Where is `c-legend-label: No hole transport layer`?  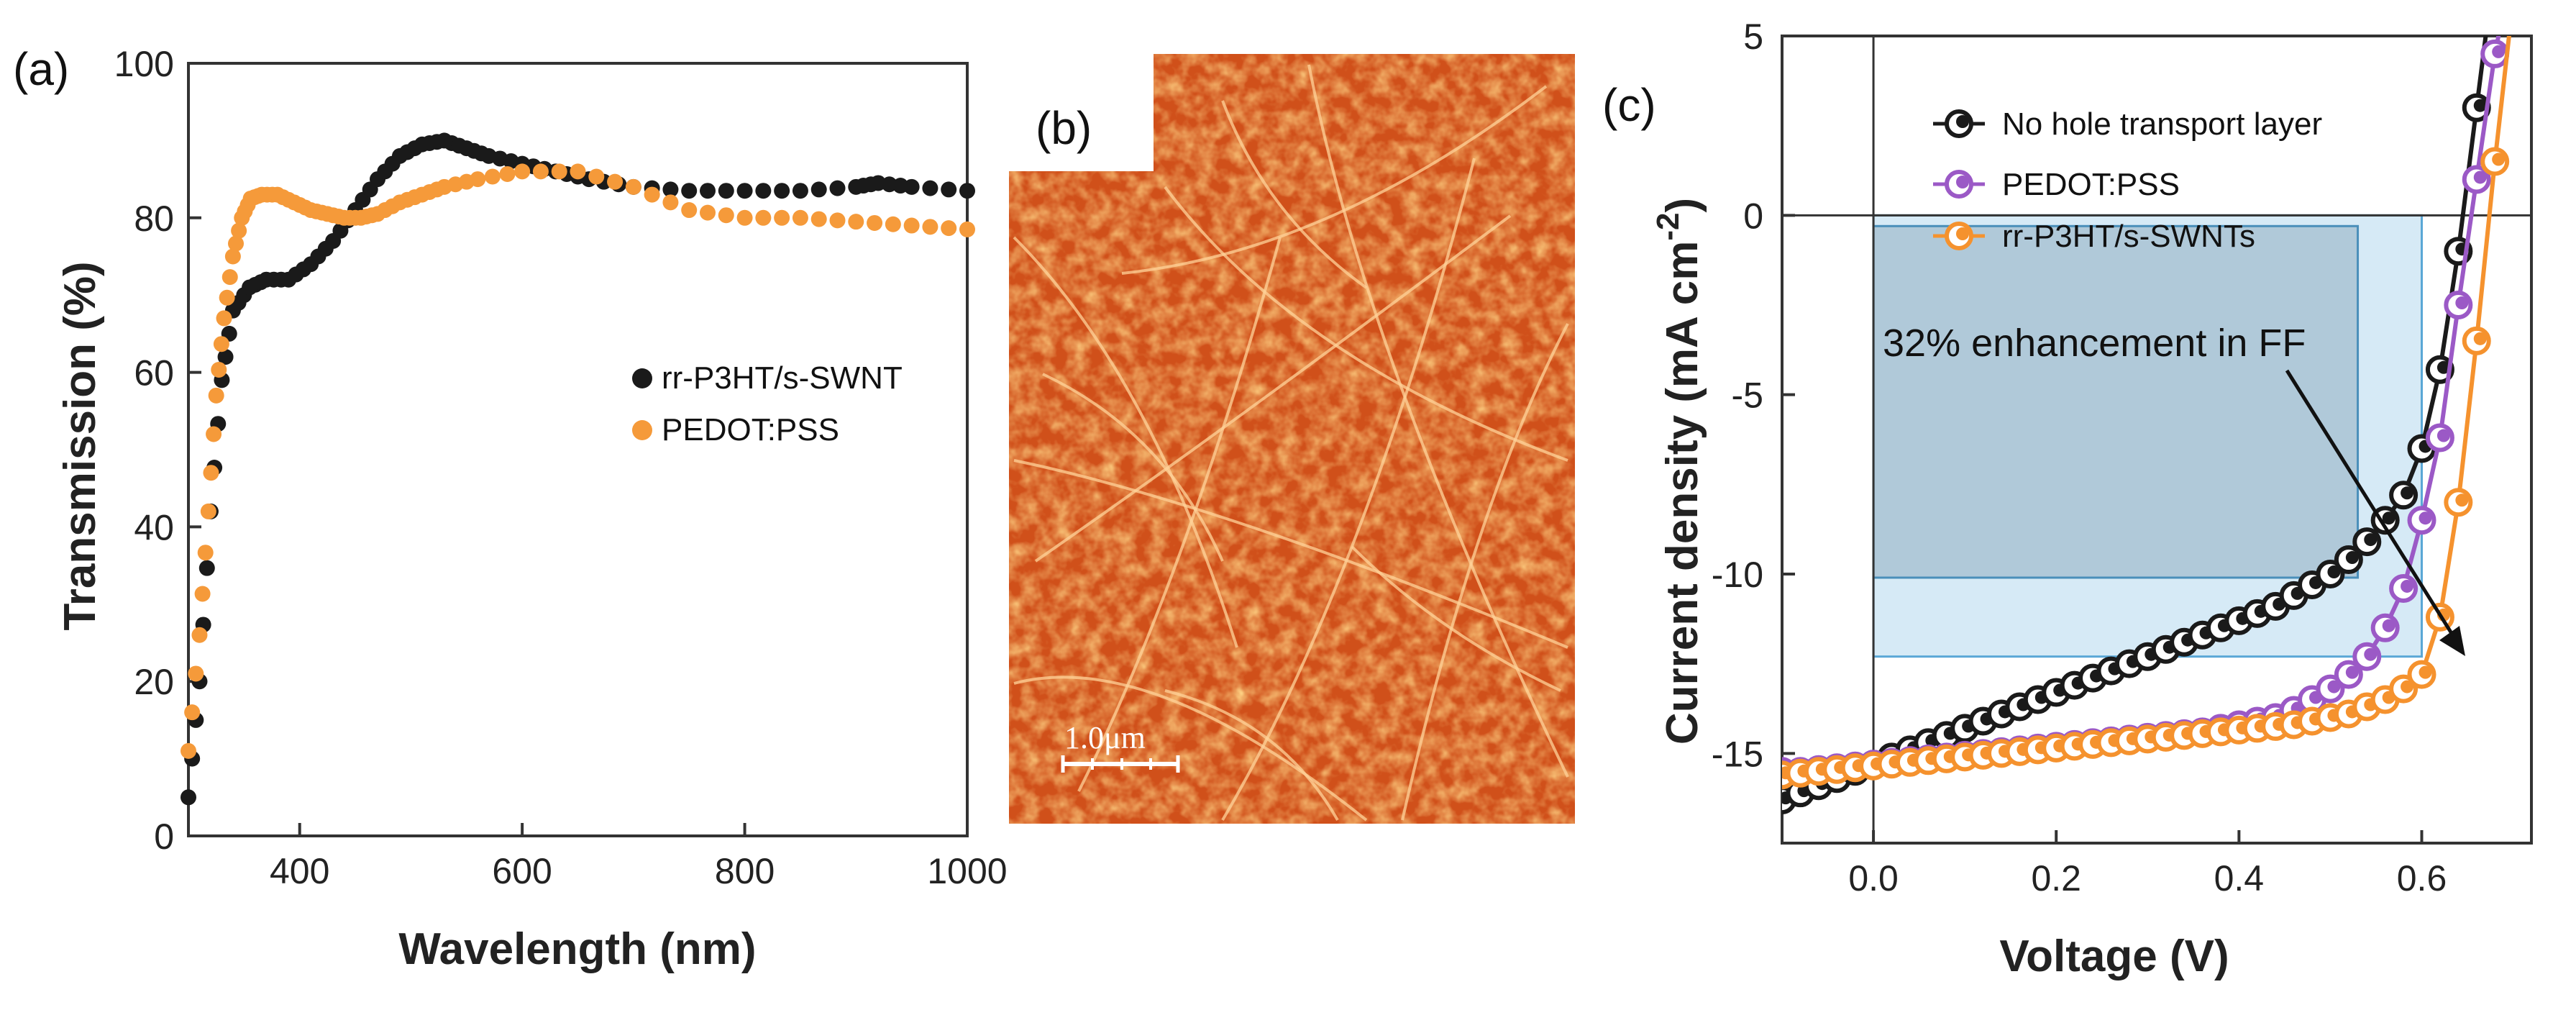
c-legend-label: No hole transport layer is located at coordinates (2162, 124).